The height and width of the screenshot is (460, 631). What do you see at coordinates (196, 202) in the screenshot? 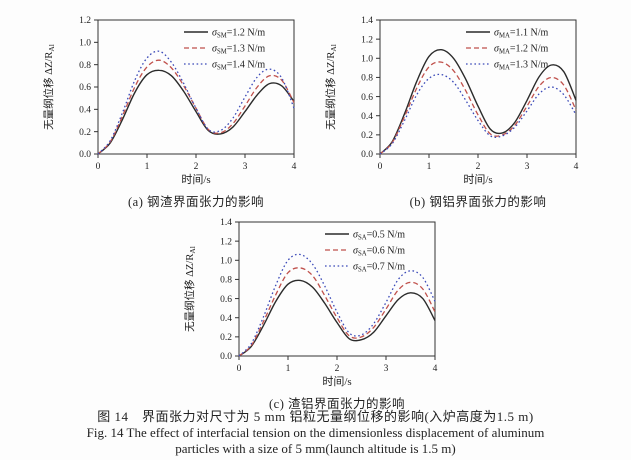
I see `panel-a-caption: (a) 钢渣界面张力的影响` at bounding box center [196, 202].